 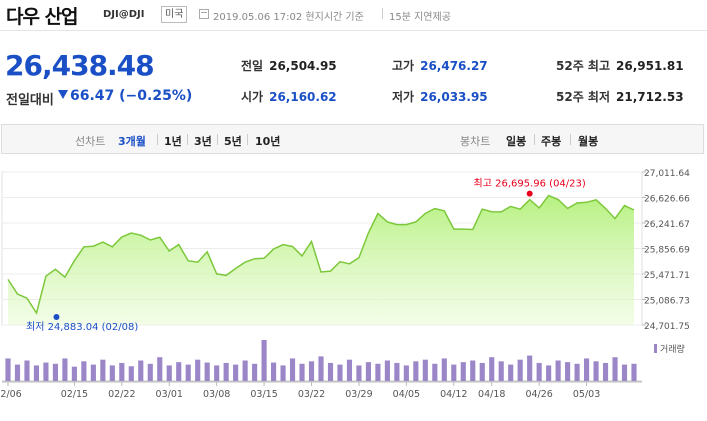 What do you see at coordinates (203, 141) in the screenshot?
I see `period-3y-tab: 3년` at bounding box center [203, 141].